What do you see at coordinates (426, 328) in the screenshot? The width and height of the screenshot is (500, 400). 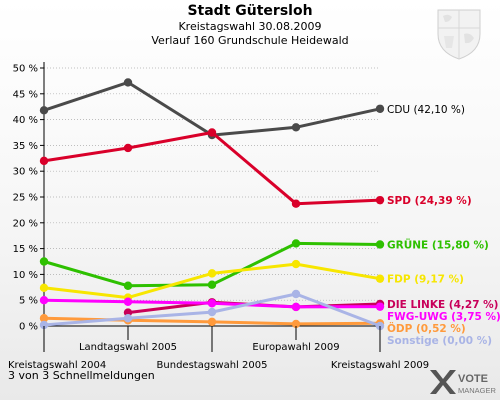 I see `series-label: ÖDP (0,52 %)` at bounding box center [426, 328].